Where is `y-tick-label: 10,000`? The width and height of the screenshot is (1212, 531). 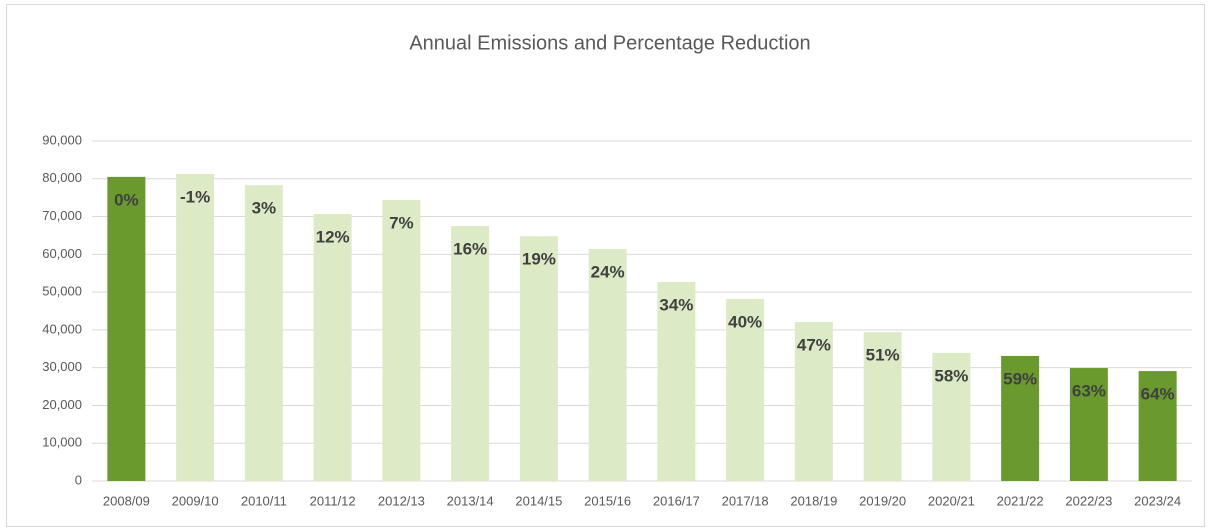
y-tick-label: 10,000 is located at coordinates (62, 442).